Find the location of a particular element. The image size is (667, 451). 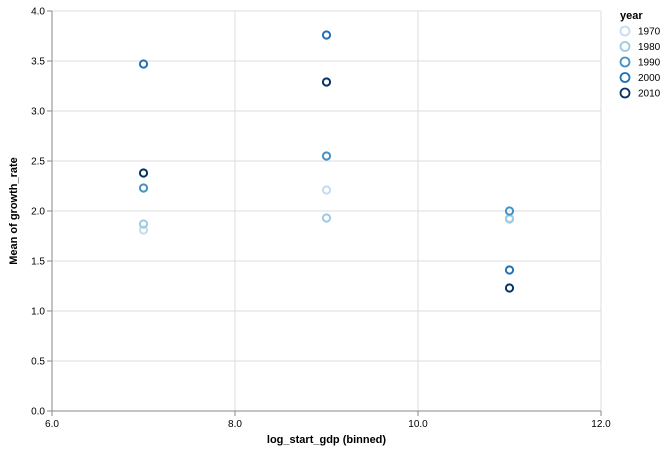

y-tick-label: 3.0 is located at coordinates (38, 112).